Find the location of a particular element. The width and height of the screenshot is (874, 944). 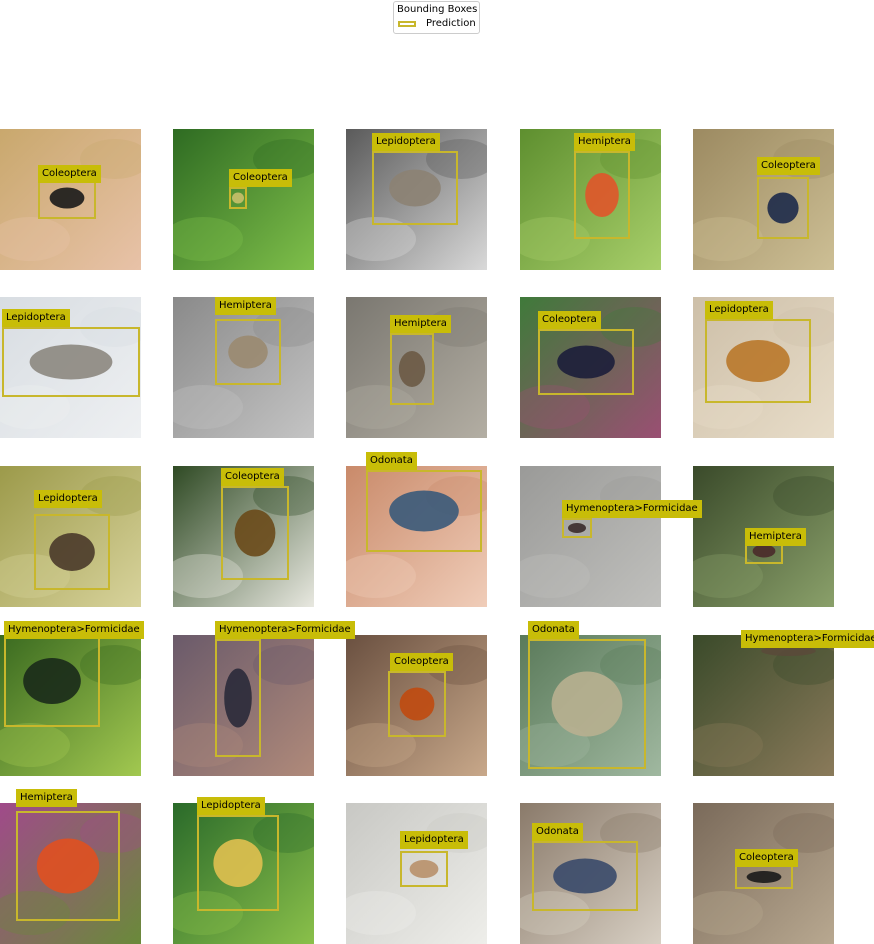

legend: Bounding Boxes Prediction is located at coordinates (436, 17).